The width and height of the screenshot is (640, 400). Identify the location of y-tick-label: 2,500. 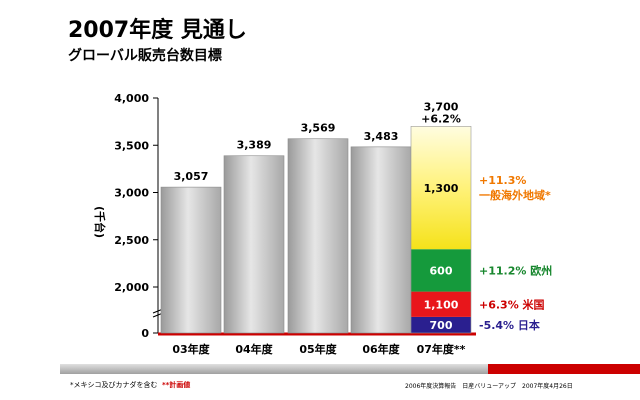
(131, 240).